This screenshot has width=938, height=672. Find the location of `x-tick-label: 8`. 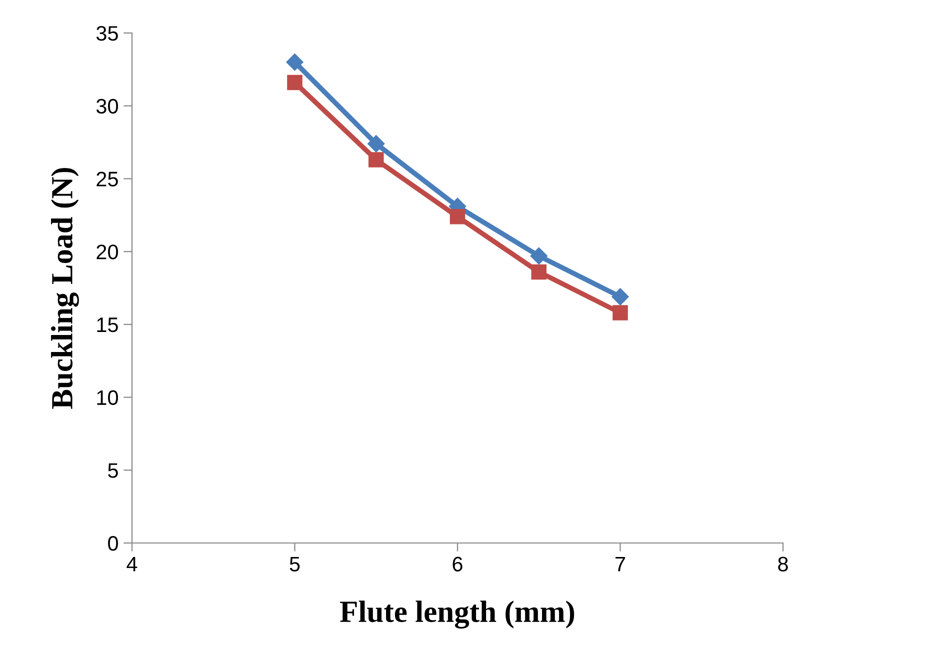

x-tick-label: 8 is located at coordinates (783, 564).